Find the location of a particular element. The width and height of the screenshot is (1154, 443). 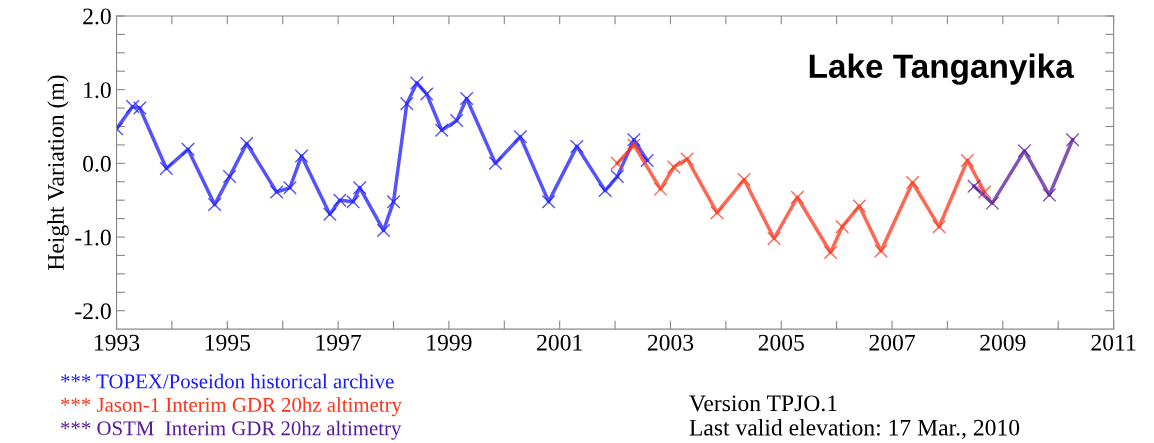

x-tick-label: 2005 is located at coordinates (781, 342).